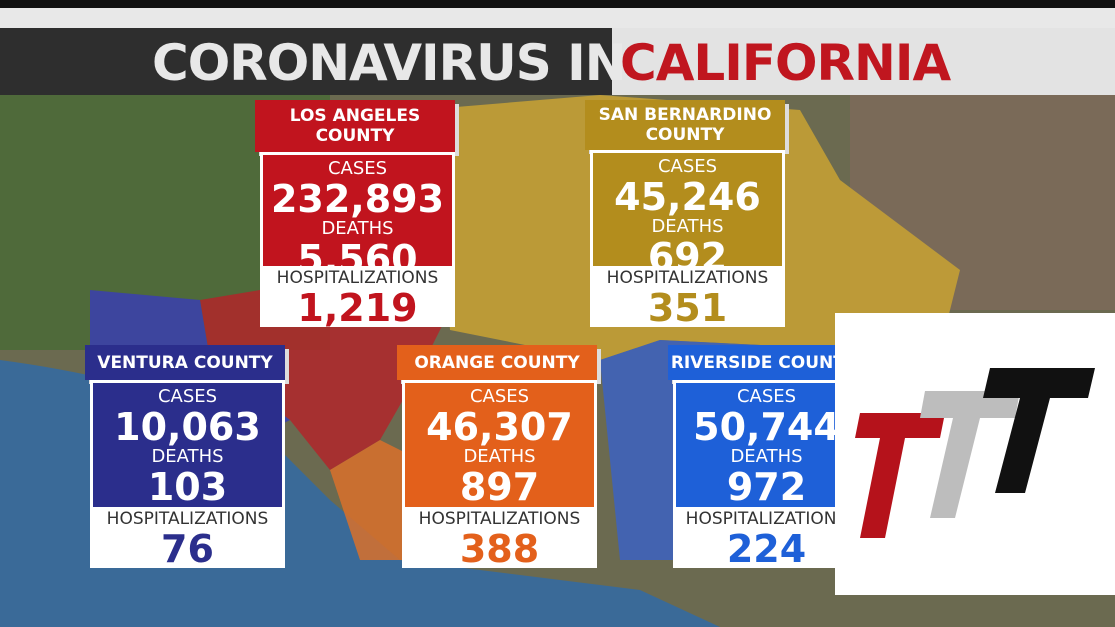 This screenshot has height=627, width=1115. Describe the element at coordinates (785, 63) in the screenshot. I see `title-highlight: CALIFORNIA` at that location.